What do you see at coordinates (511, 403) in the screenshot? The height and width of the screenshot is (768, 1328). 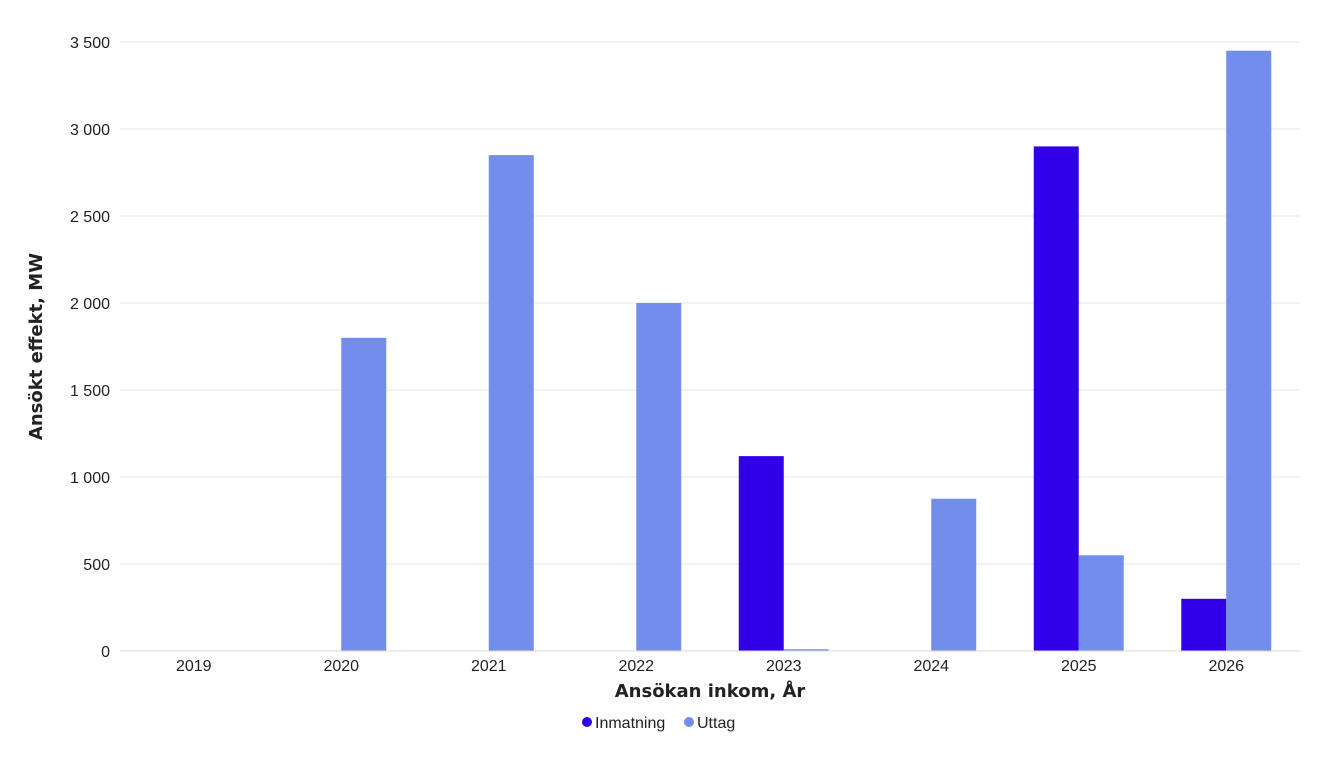 I see `bar-uttag-2021` at bounding box center [511, 403].